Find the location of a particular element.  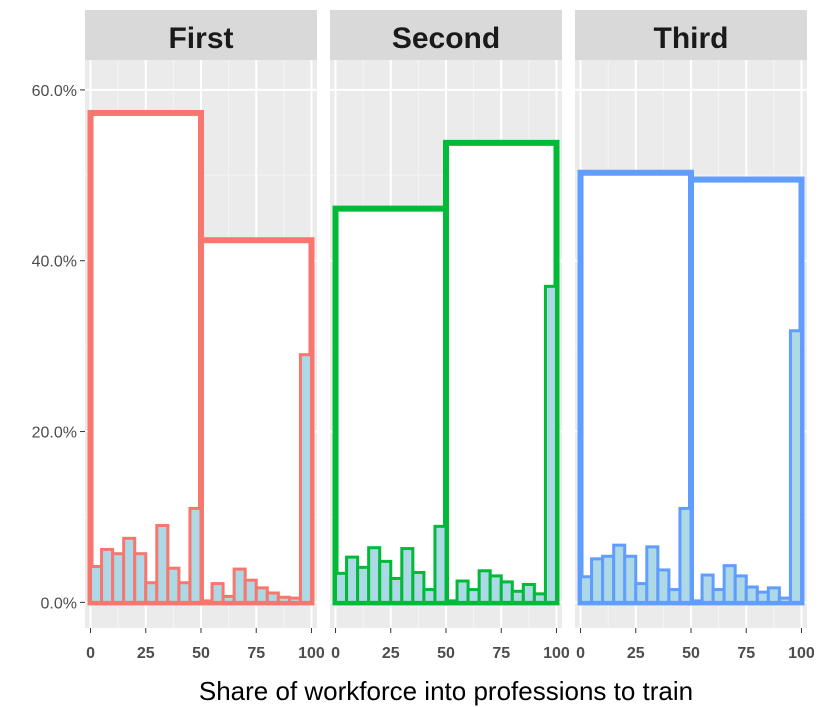

y-tick-label: 60.0% is located at coordinates (54, 91).